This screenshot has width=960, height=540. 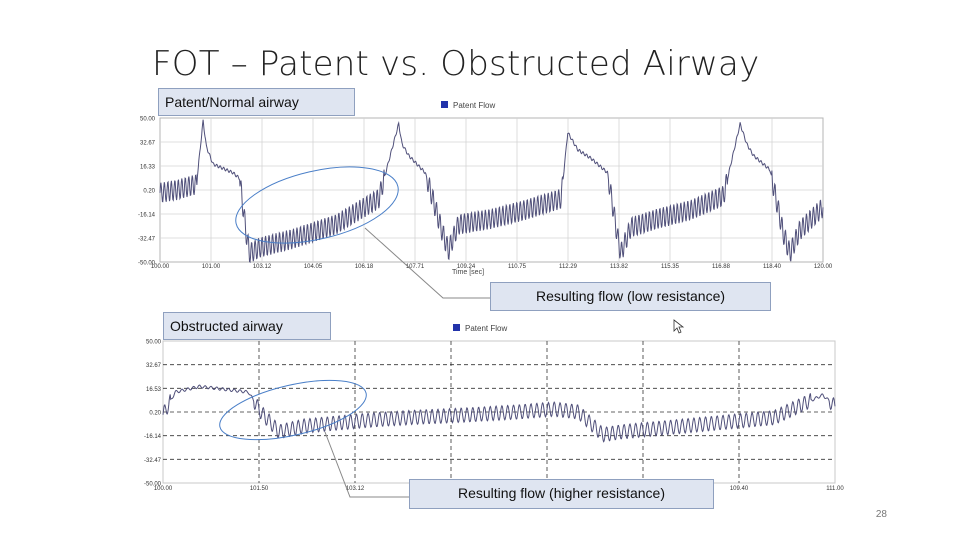 What do you see at coordinates (468, 272) in the screenshot?
I see `patent-x-axis-label: Time [sec]` at bounding box center [468, 272].